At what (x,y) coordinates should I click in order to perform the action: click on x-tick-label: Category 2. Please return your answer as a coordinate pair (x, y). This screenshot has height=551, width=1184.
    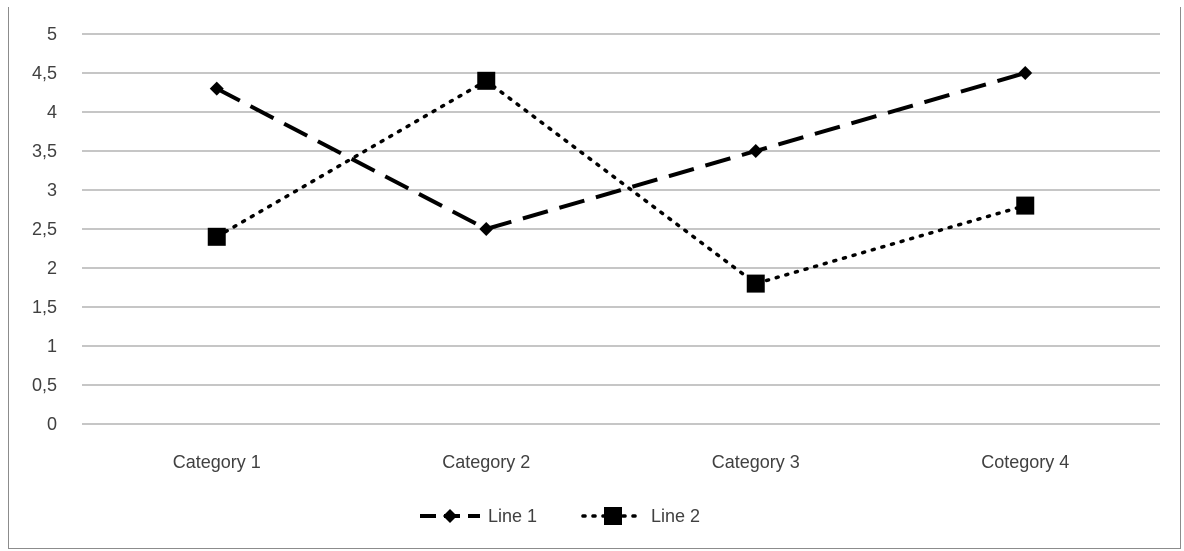
    Looking at the image, I should click on (486, 462).